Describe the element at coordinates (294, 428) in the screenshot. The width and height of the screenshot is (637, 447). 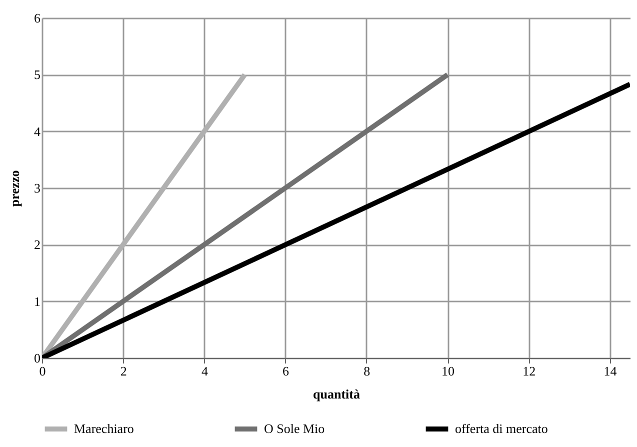
I see `legend-label: O Sole Mio` at that location.